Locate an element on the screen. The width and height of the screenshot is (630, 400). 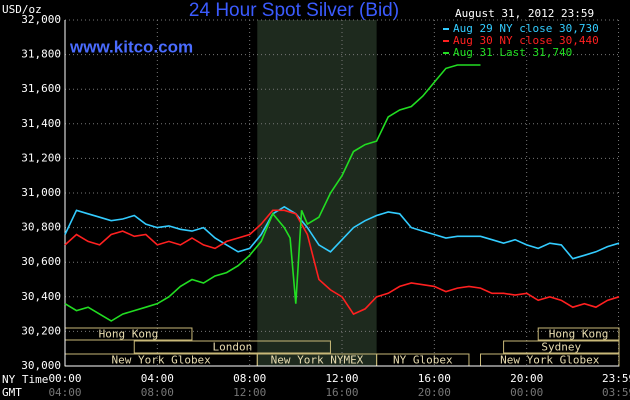
x2-tick-label: 03:59 is located at coordinates (616, 392).